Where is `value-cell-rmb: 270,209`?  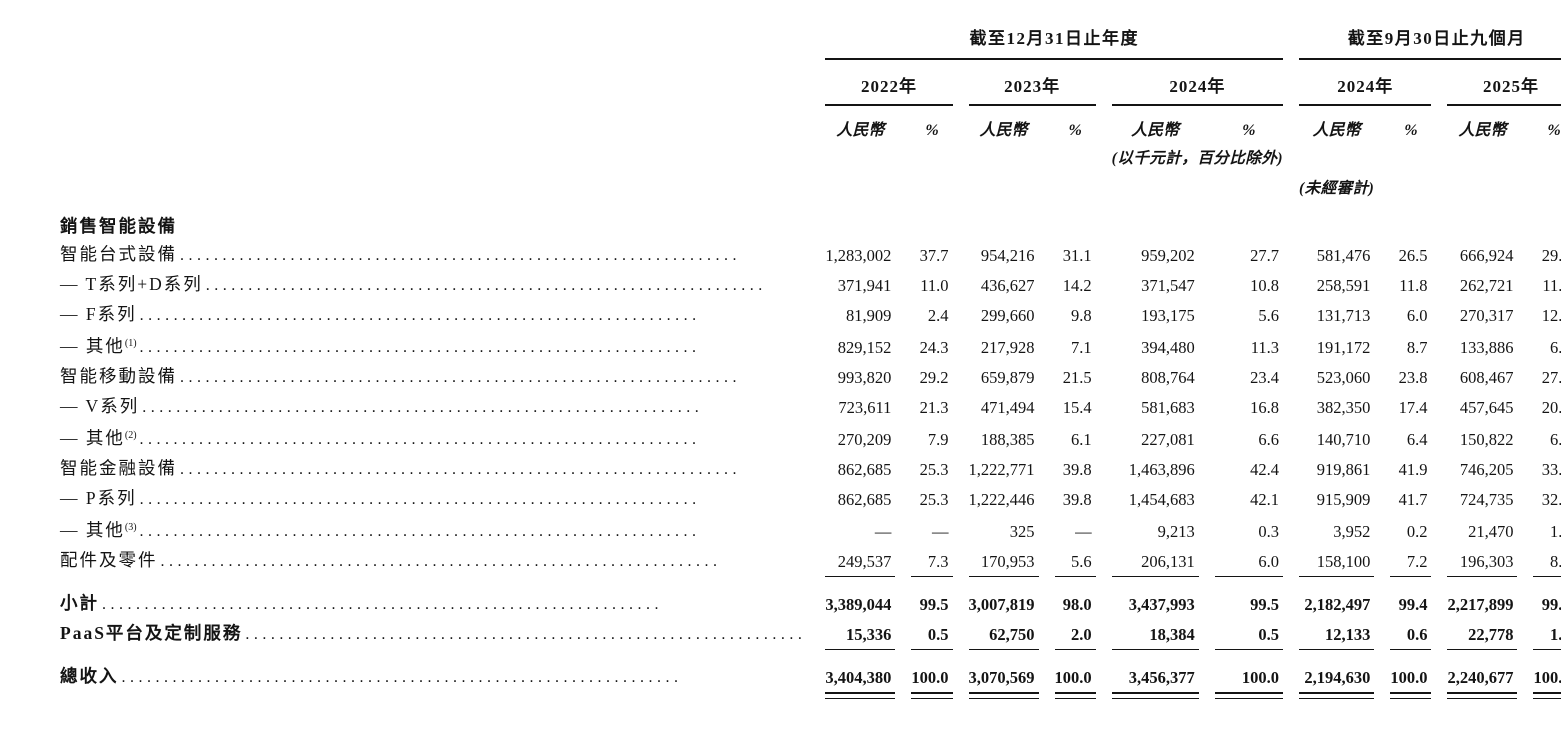 value-cell-rmb: 270,209 is located at coordinates (864, 439).